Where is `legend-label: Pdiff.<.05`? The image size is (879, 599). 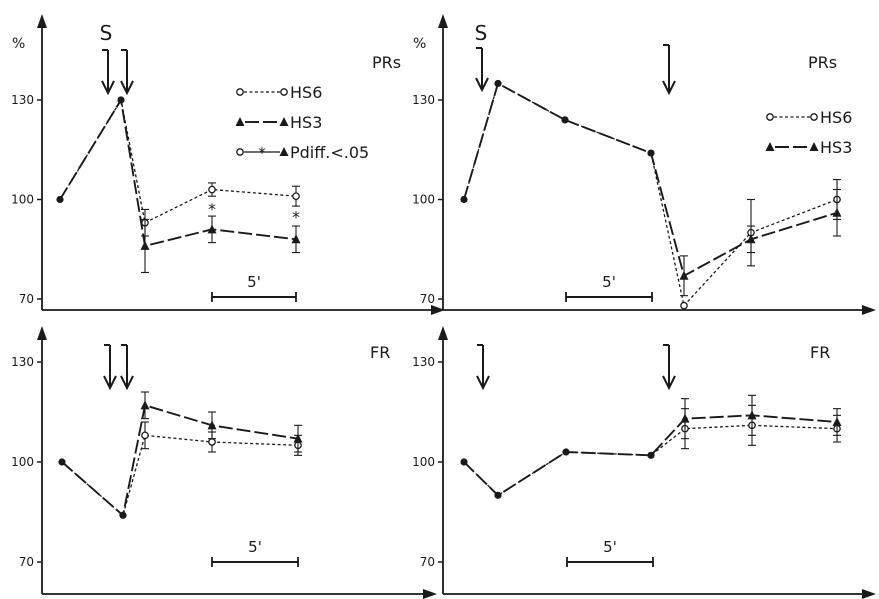
legend-label: Pdiff.<.05 is located at coordinates (329, 152).